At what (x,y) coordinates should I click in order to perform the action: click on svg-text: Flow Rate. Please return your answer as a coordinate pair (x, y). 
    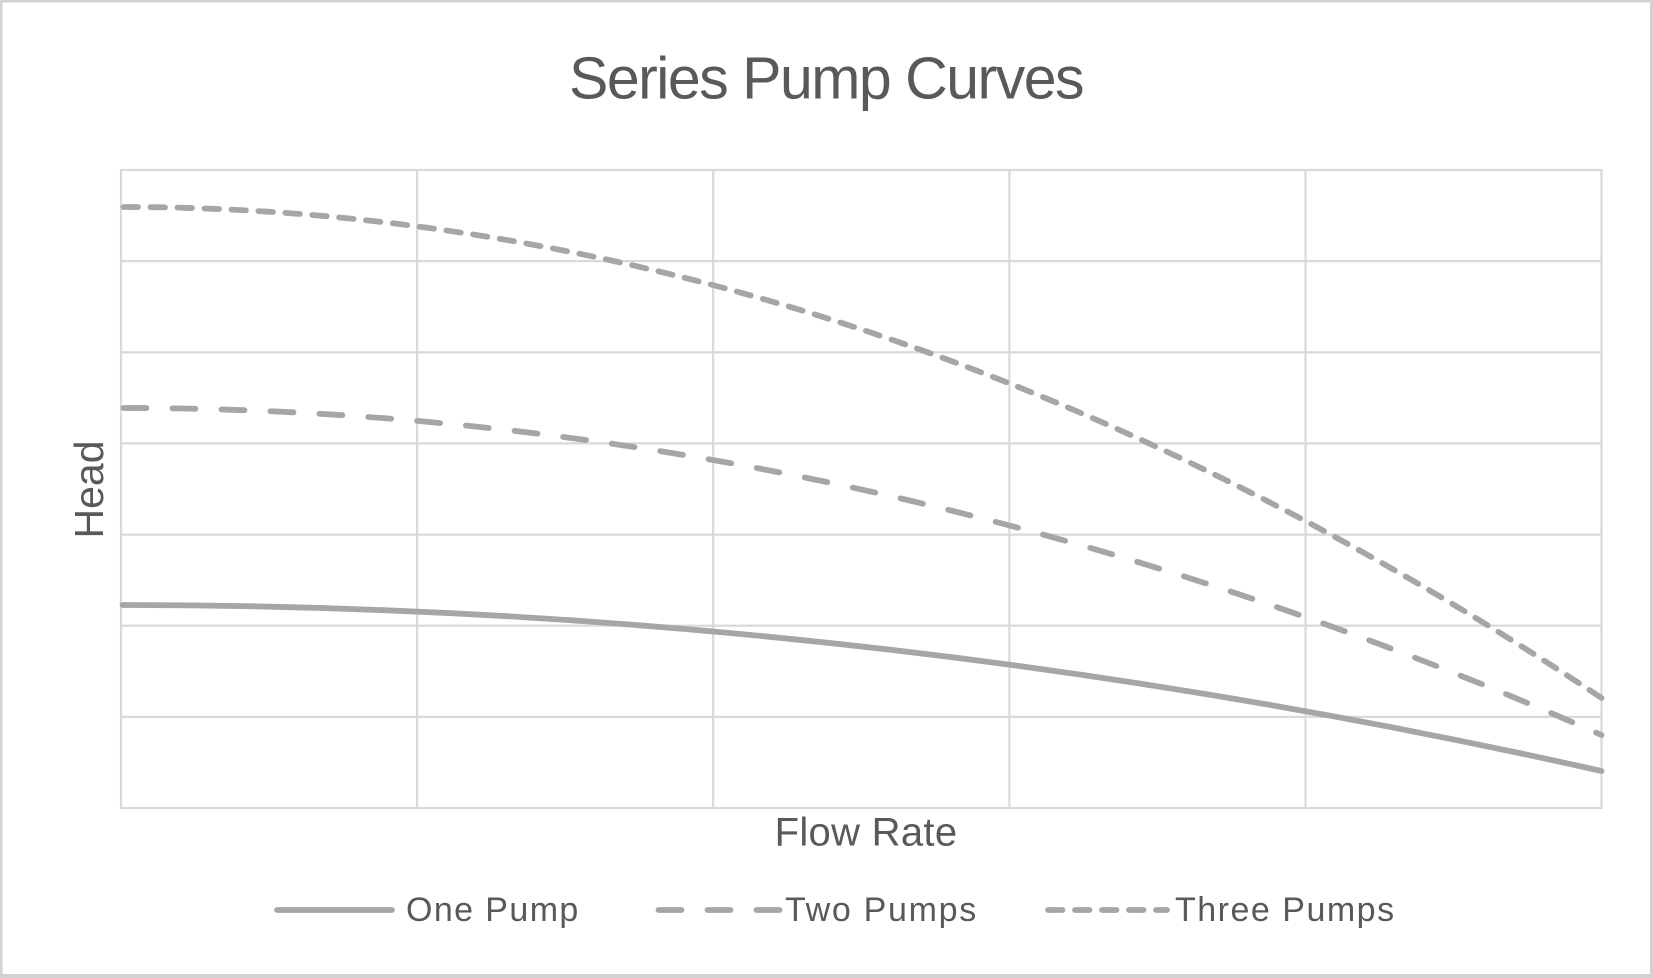
    Looking at the image, I should click on (866, 833).